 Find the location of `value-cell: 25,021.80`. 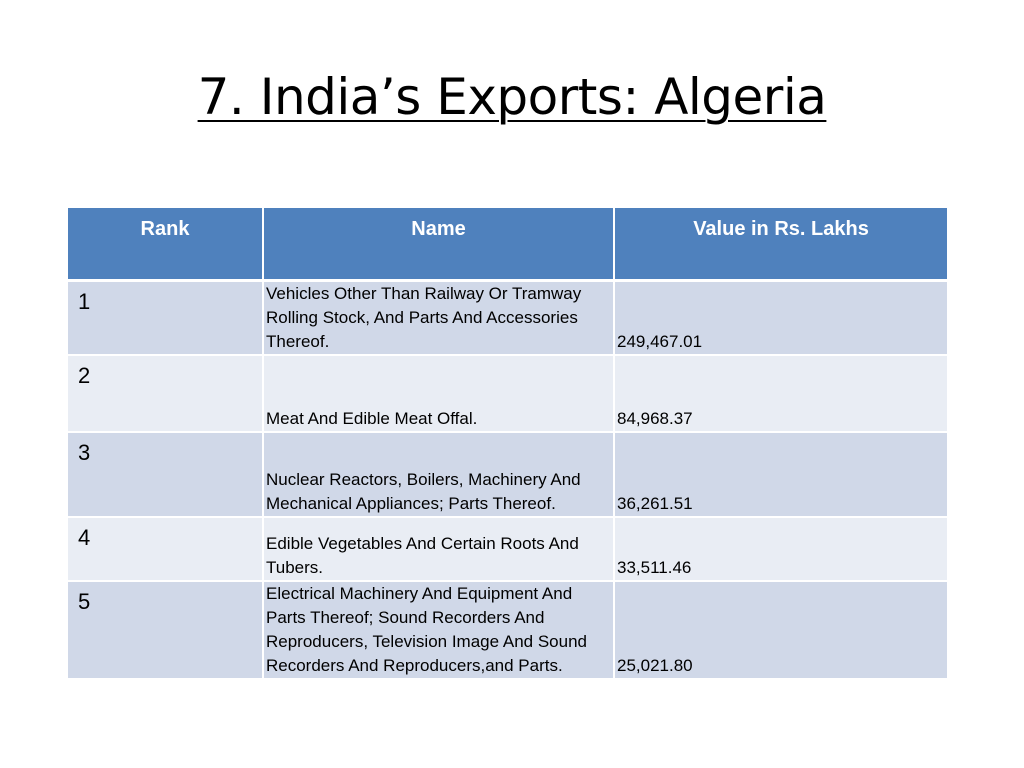

value-cell: 25,021.80 is located at coordinates (780, 630).